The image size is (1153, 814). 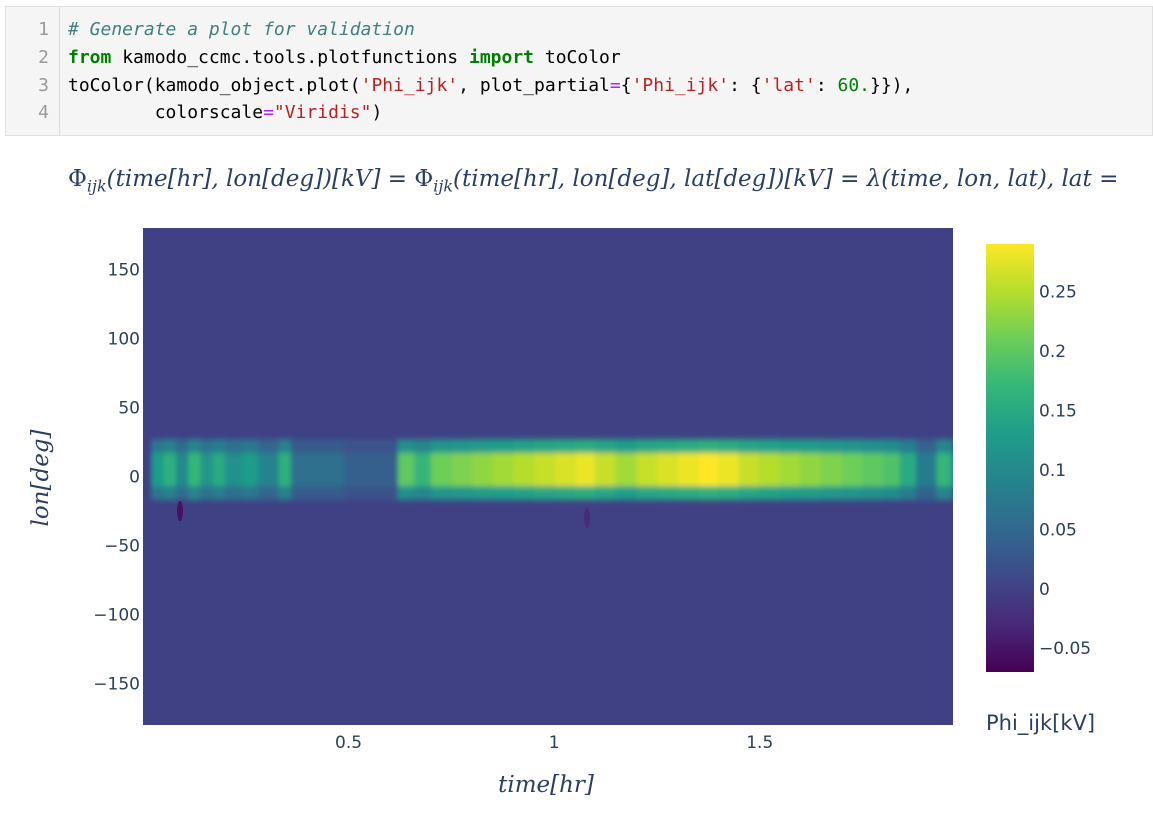 What do you see at coordinates (788, 85) in the screenshot?
I see `code-string: 'lat'` at bounding box center [788, 85].